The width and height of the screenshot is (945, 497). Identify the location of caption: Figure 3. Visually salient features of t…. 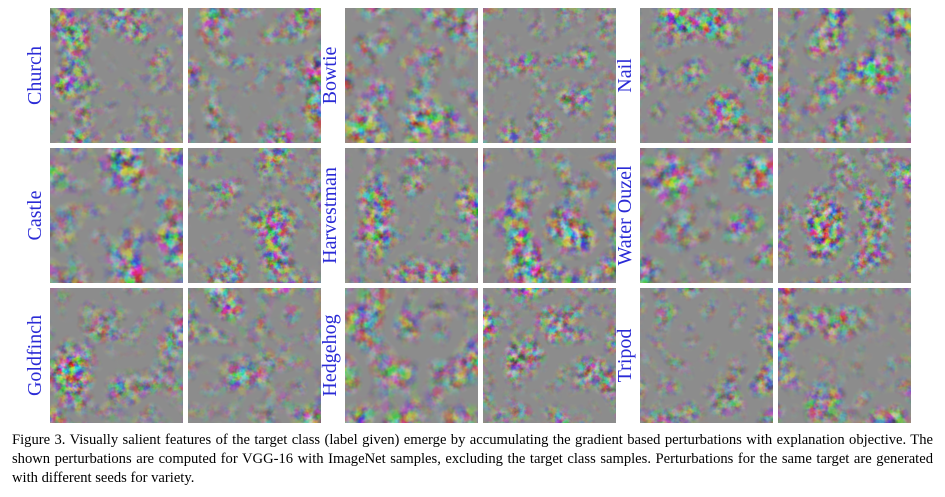
(472, 459).